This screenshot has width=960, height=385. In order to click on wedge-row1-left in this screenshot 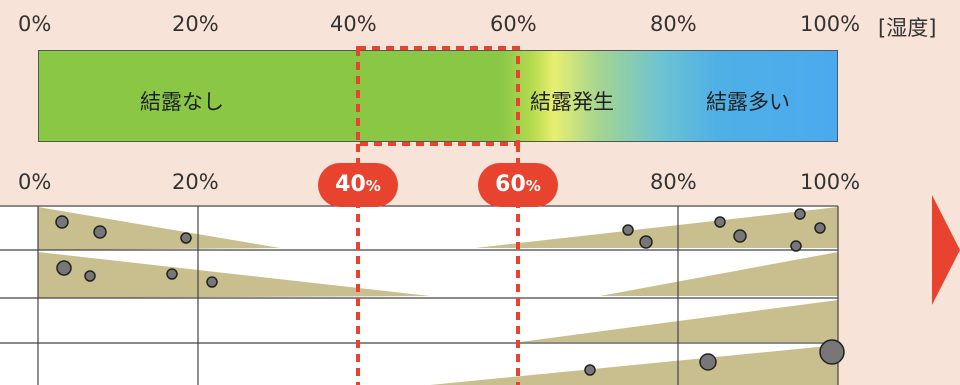, I will do `click(159, 228)`.